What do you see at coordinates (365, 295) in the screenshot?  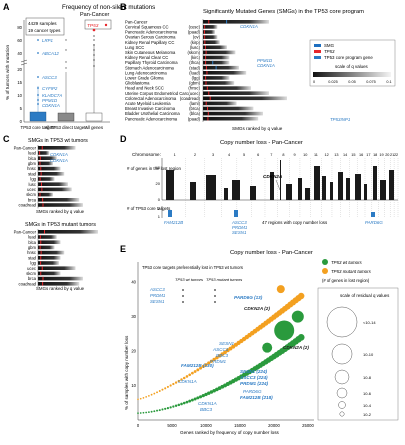 I see `e-scale-title: scale of residual q values` at bounding box center [365, 295].